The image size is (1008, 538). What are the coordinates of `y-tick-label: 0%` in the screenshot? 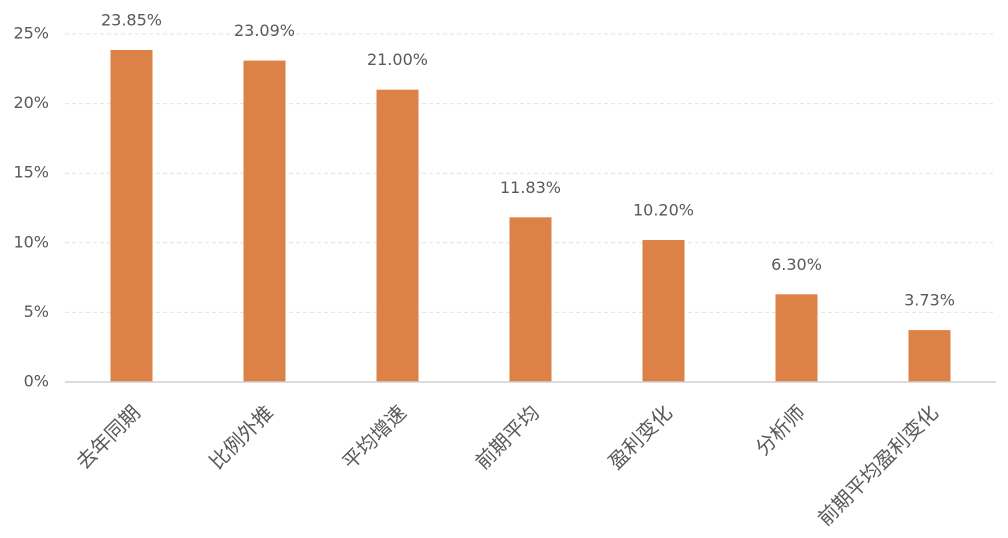 It's located at (36, 381).